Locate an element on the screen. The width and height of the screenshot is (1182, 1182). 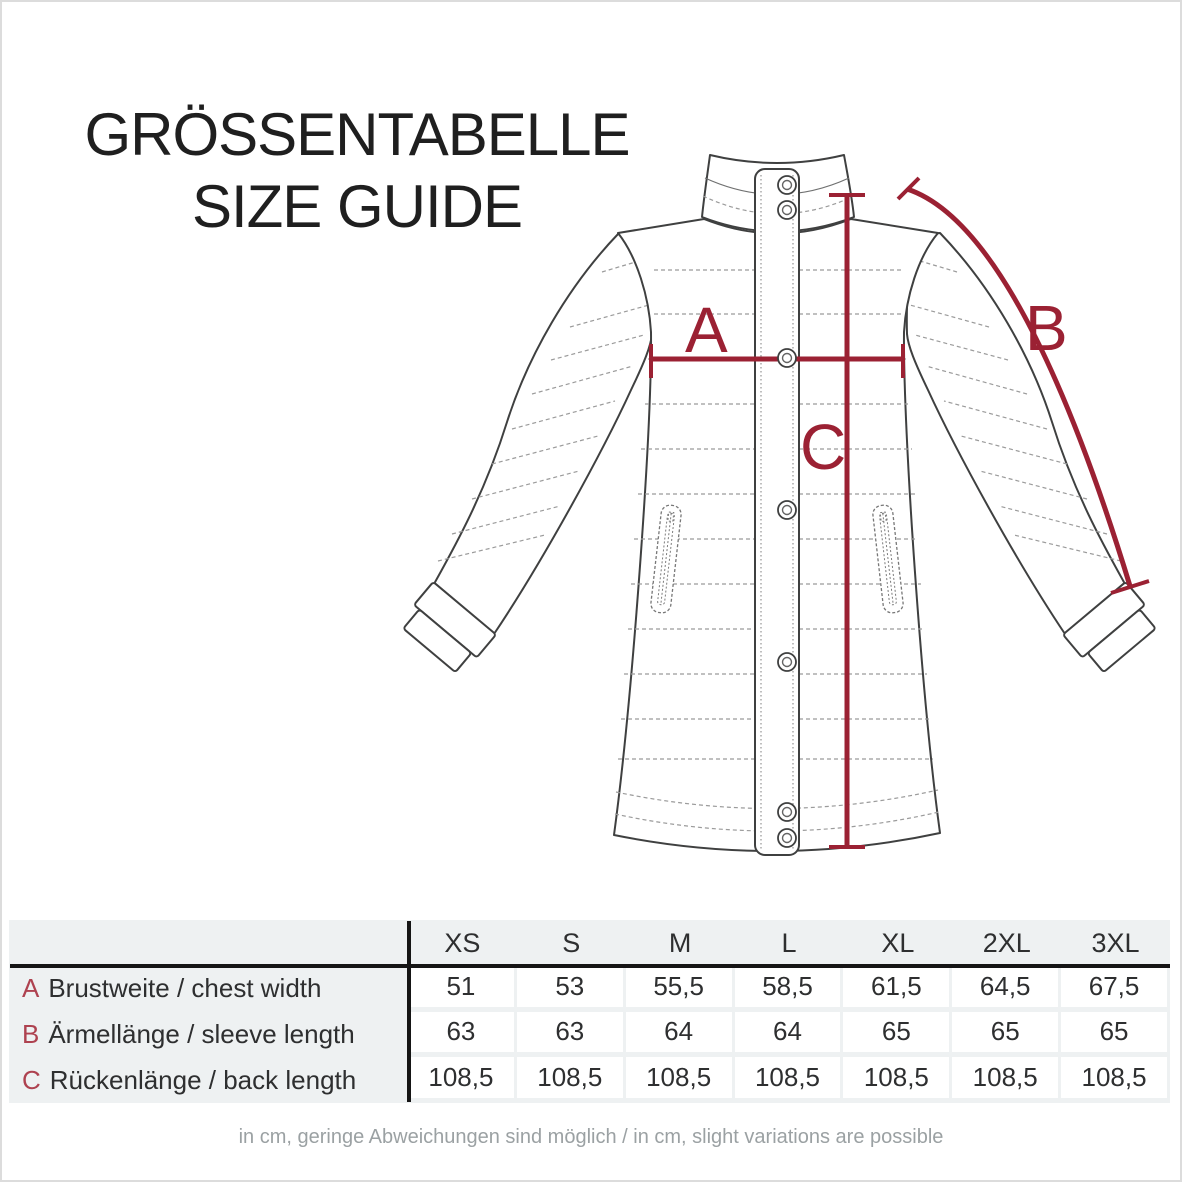
row-label-text: Ärmellänge / sleeve length is located at coordinates (201, 1033).